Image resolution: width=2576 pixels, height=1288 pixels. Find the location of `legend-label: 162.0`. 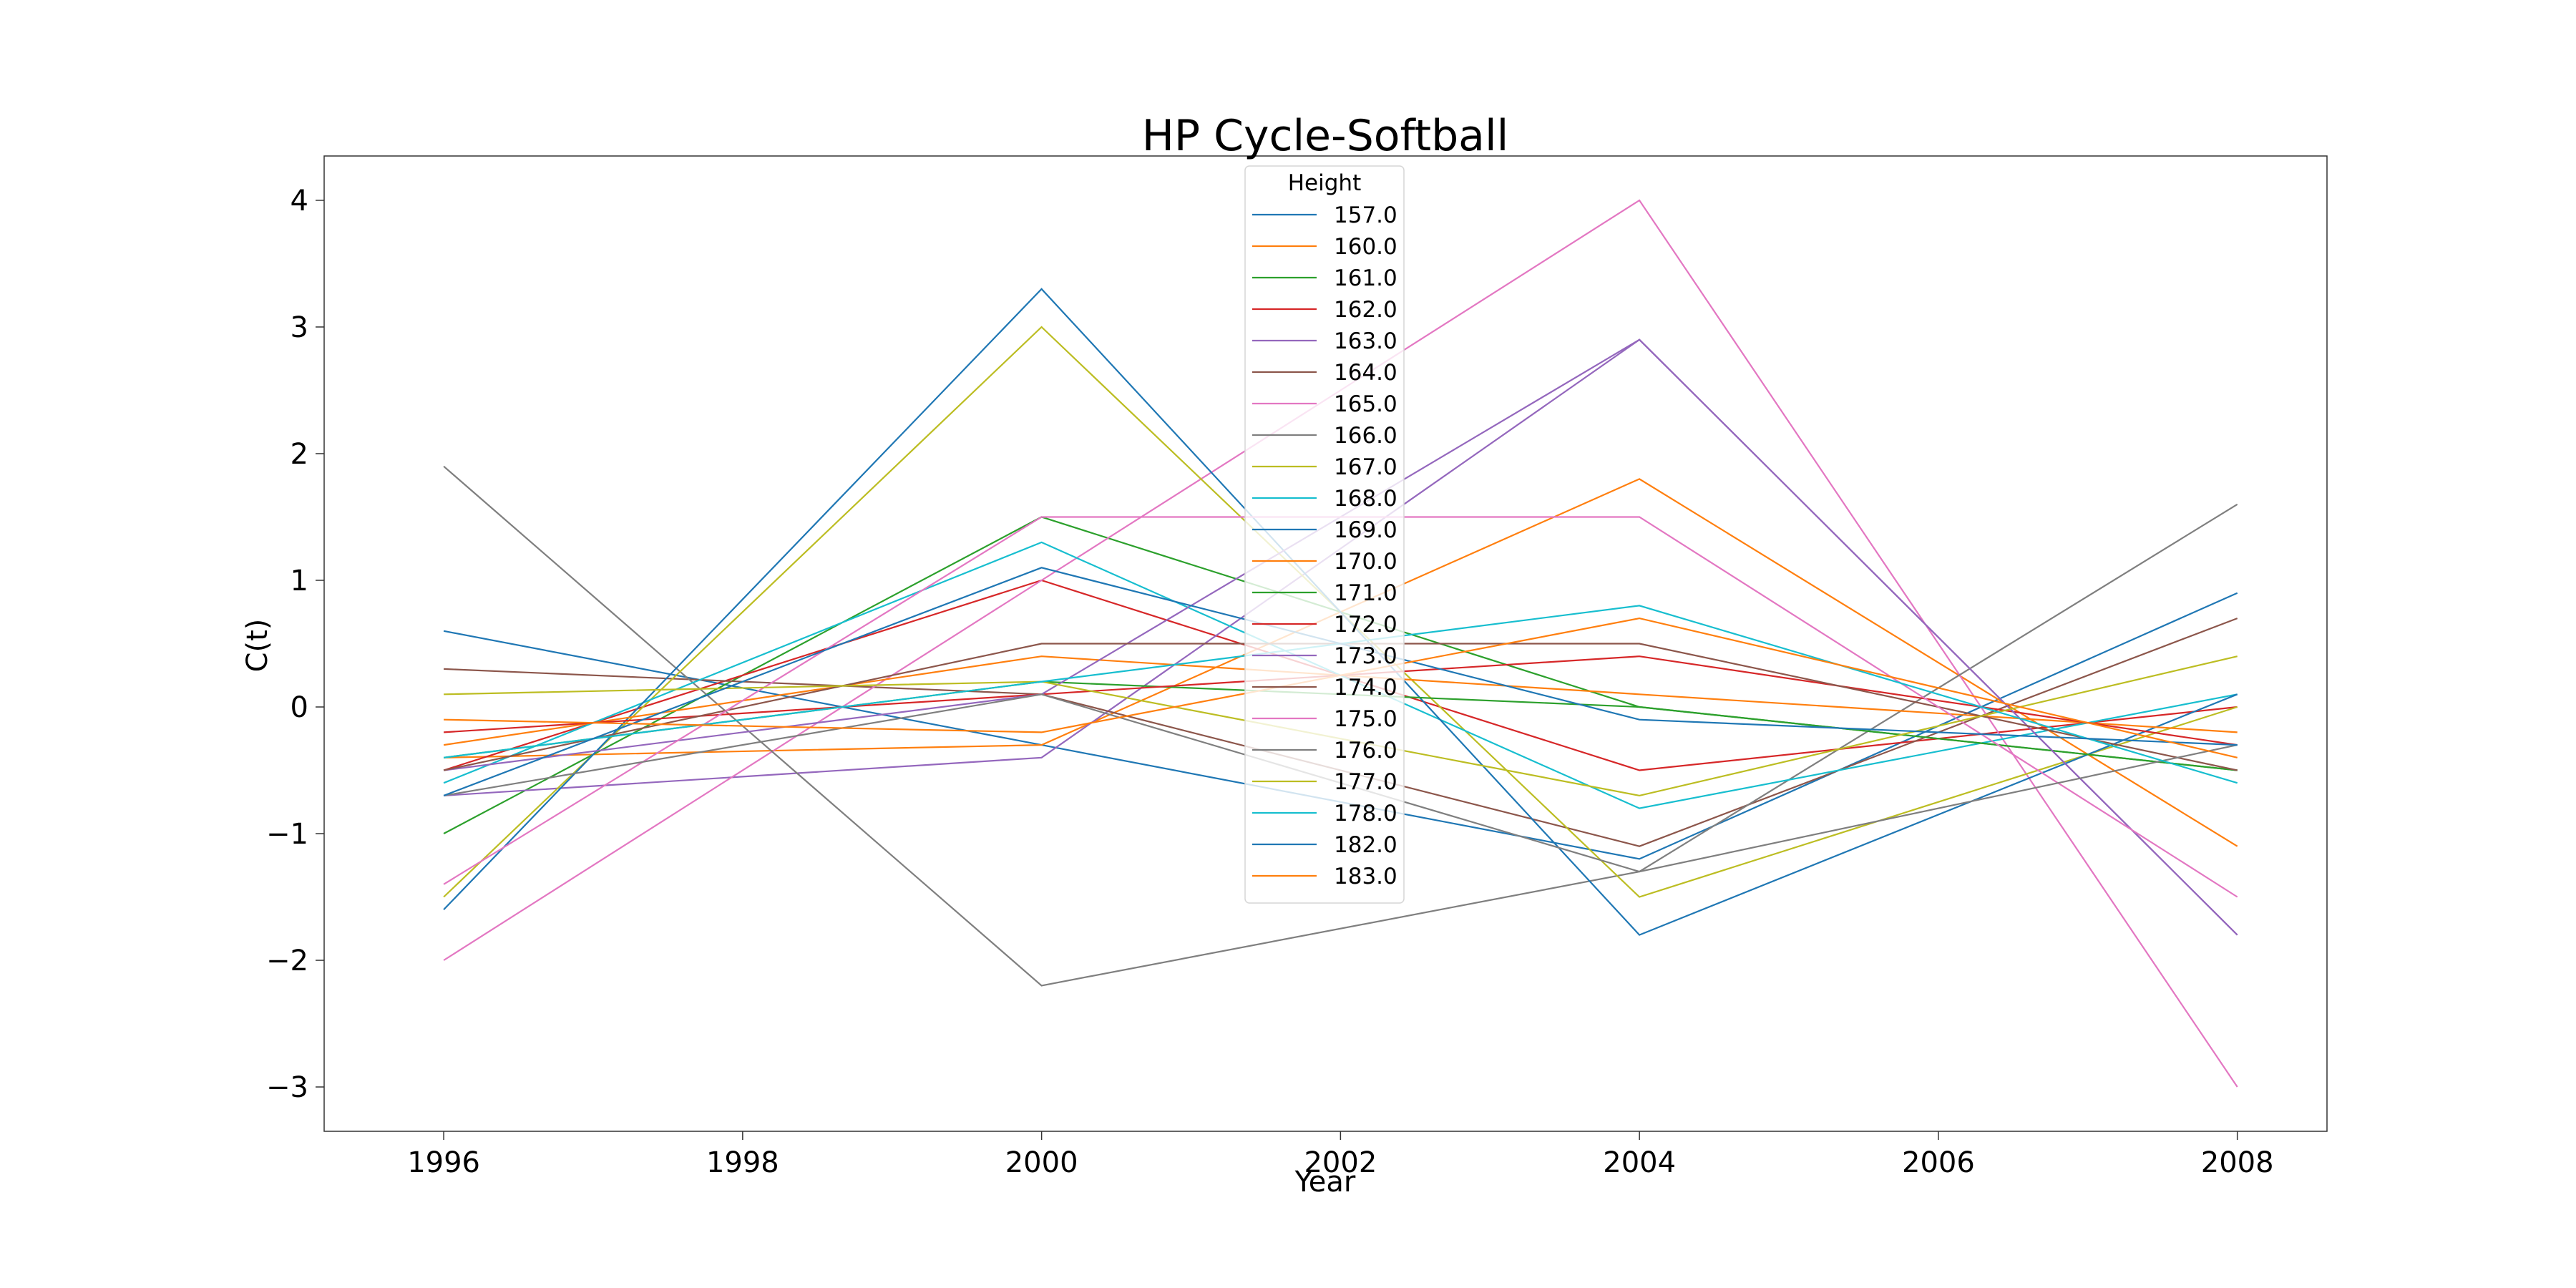

legend-label: 162.0 is located at coordinates (1365, 310).